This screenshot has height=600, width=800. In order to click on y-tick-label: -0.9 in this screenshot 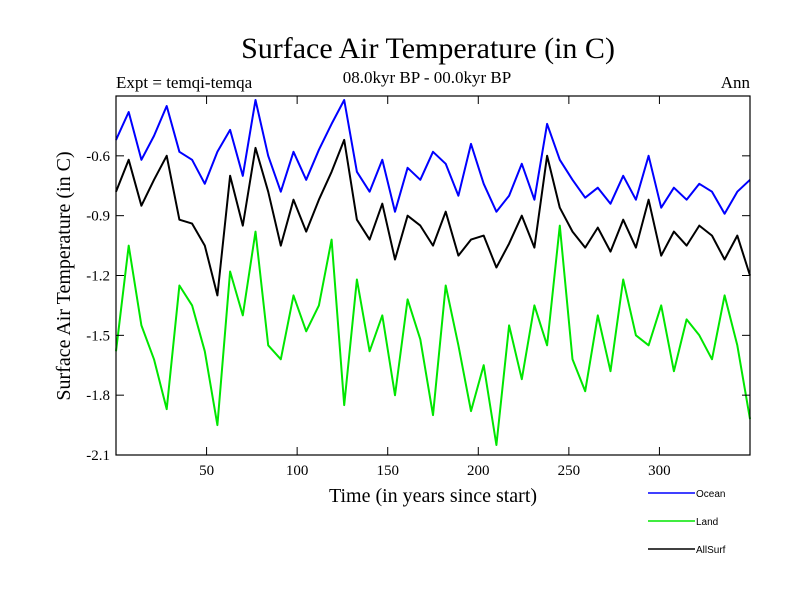, I will do `click(98, 217)`.